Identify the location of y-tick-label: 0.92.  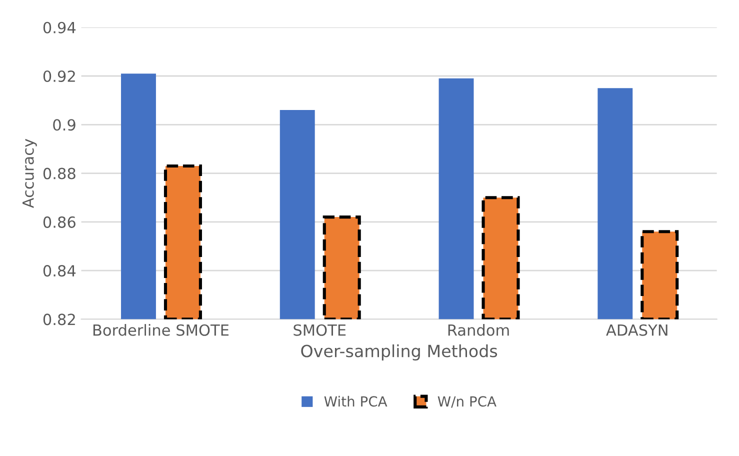
(59, 76).